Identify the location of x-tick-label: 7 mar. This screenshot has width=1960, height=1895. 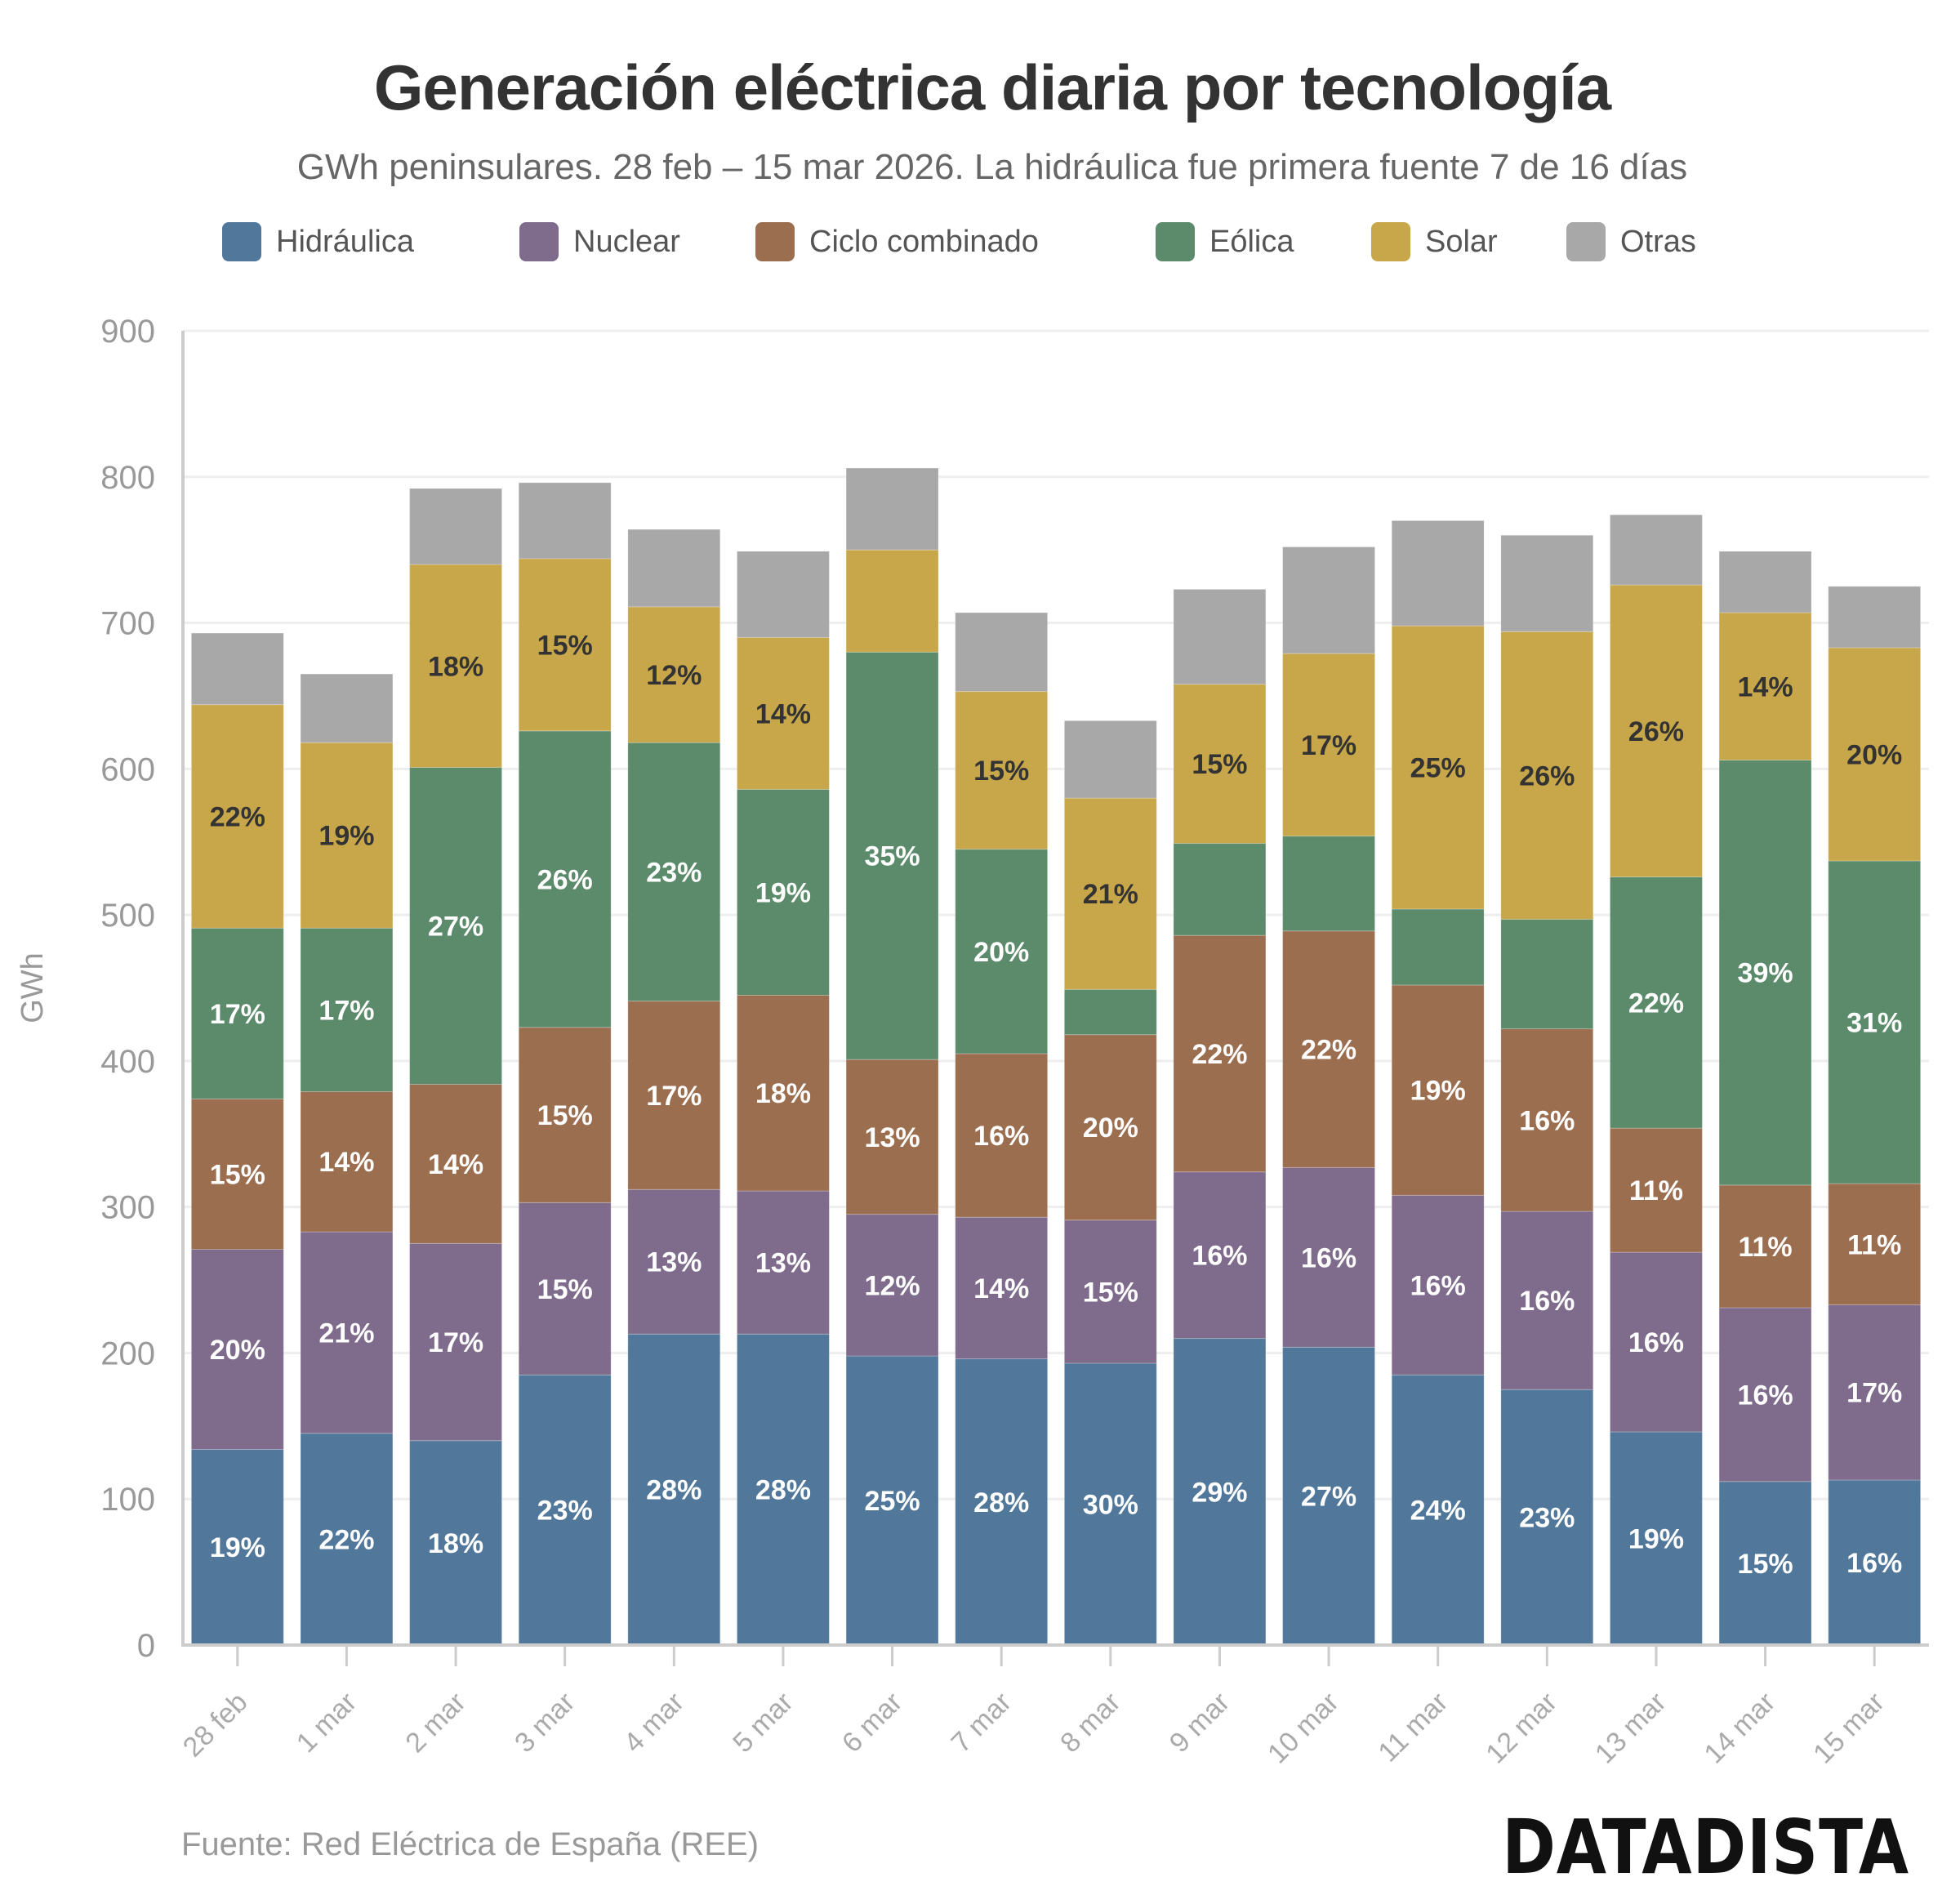
(982, 1723).